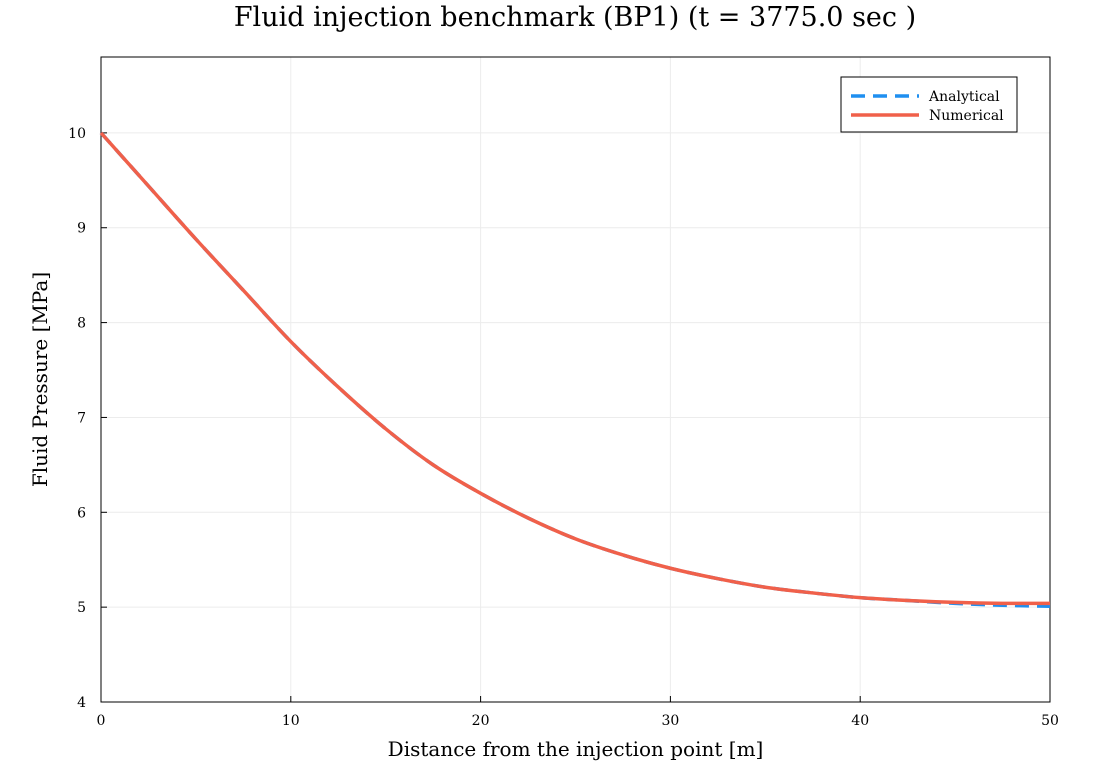 Image resolution: width=1100 pixels, height=780 pixels. What do you see at coordinates (860, 721) in the screenshot?
I see `x-tick-label: 40` at bounding box center [860, 721].